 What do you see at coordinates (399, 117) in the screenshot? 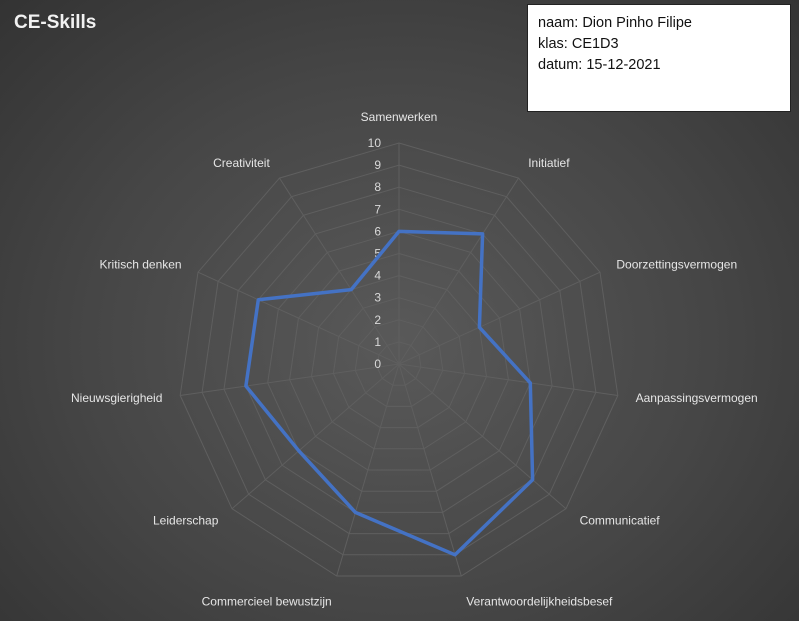
I see `axis-label: Samenwerken` at bounding box center [399, 117].